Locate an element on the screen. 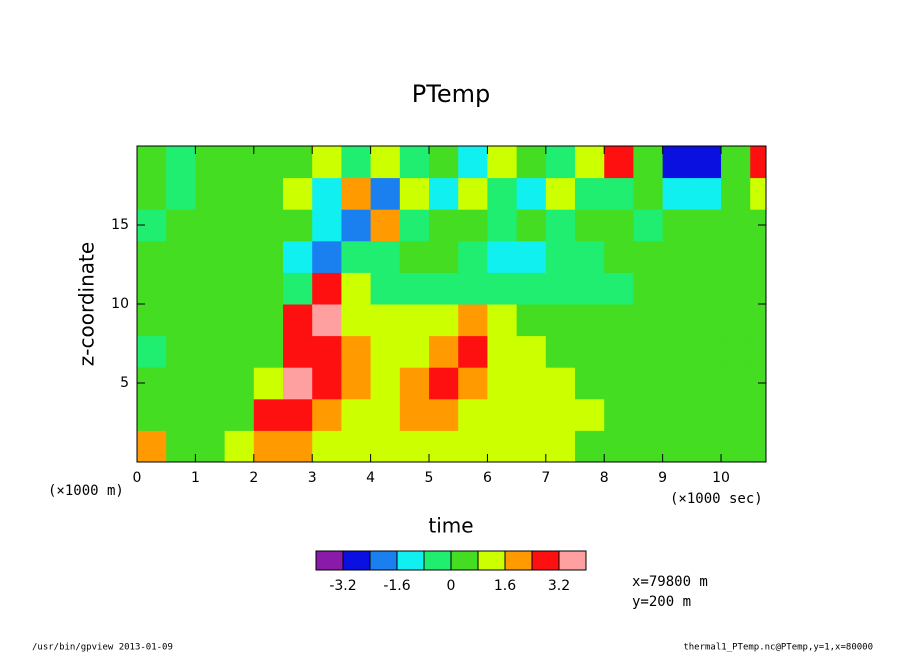  left-note: (×1000 m) is located at coordinates (86, 491).